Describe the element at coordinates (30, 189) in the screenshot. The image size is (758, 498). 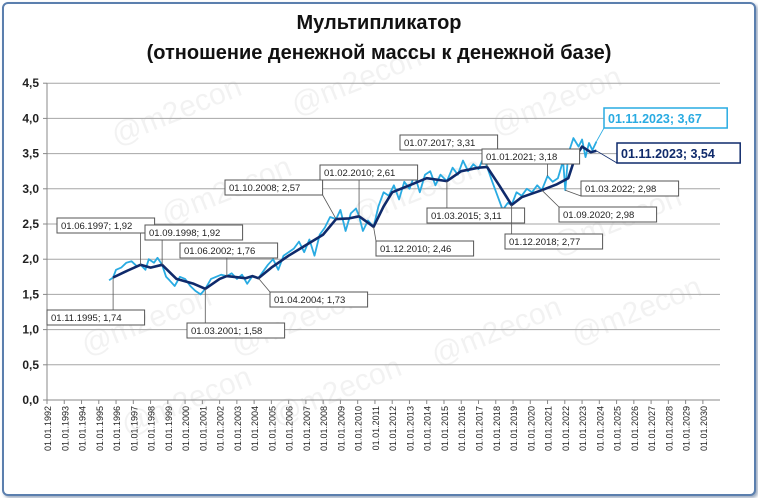
I see `y-tick-label: 3,0` at that location.